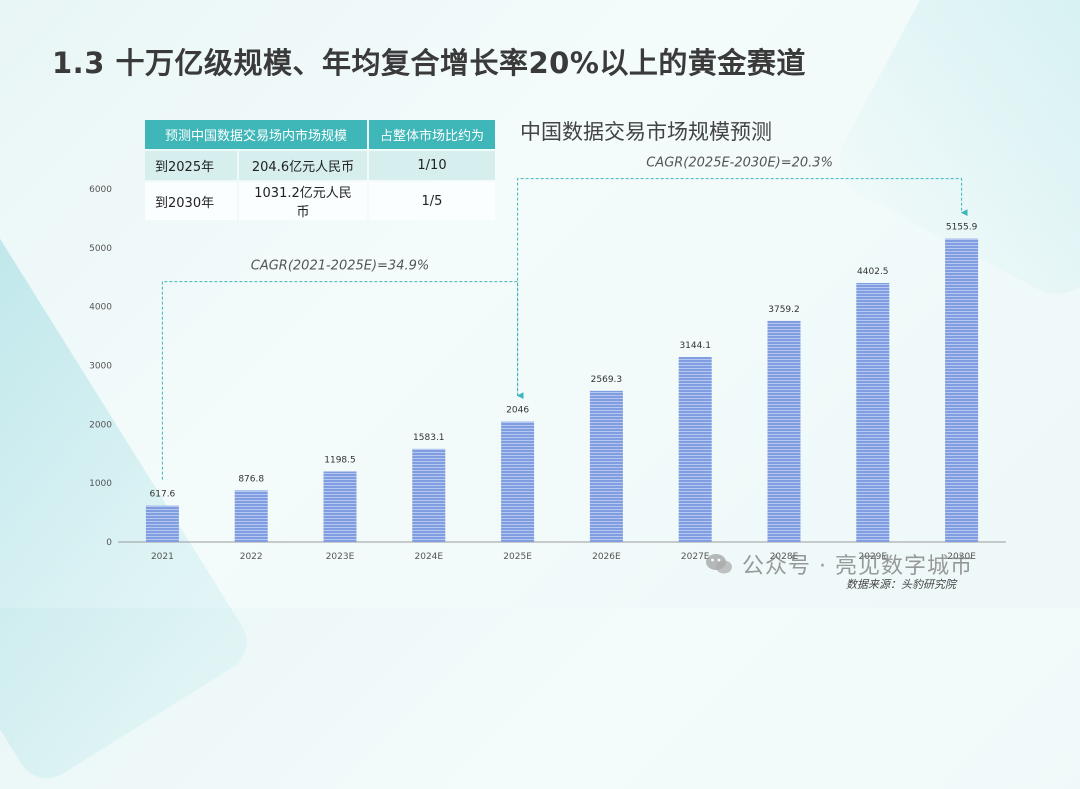  I want to click on data-source: 数据来源：头豹研究院, so click(901, 584).